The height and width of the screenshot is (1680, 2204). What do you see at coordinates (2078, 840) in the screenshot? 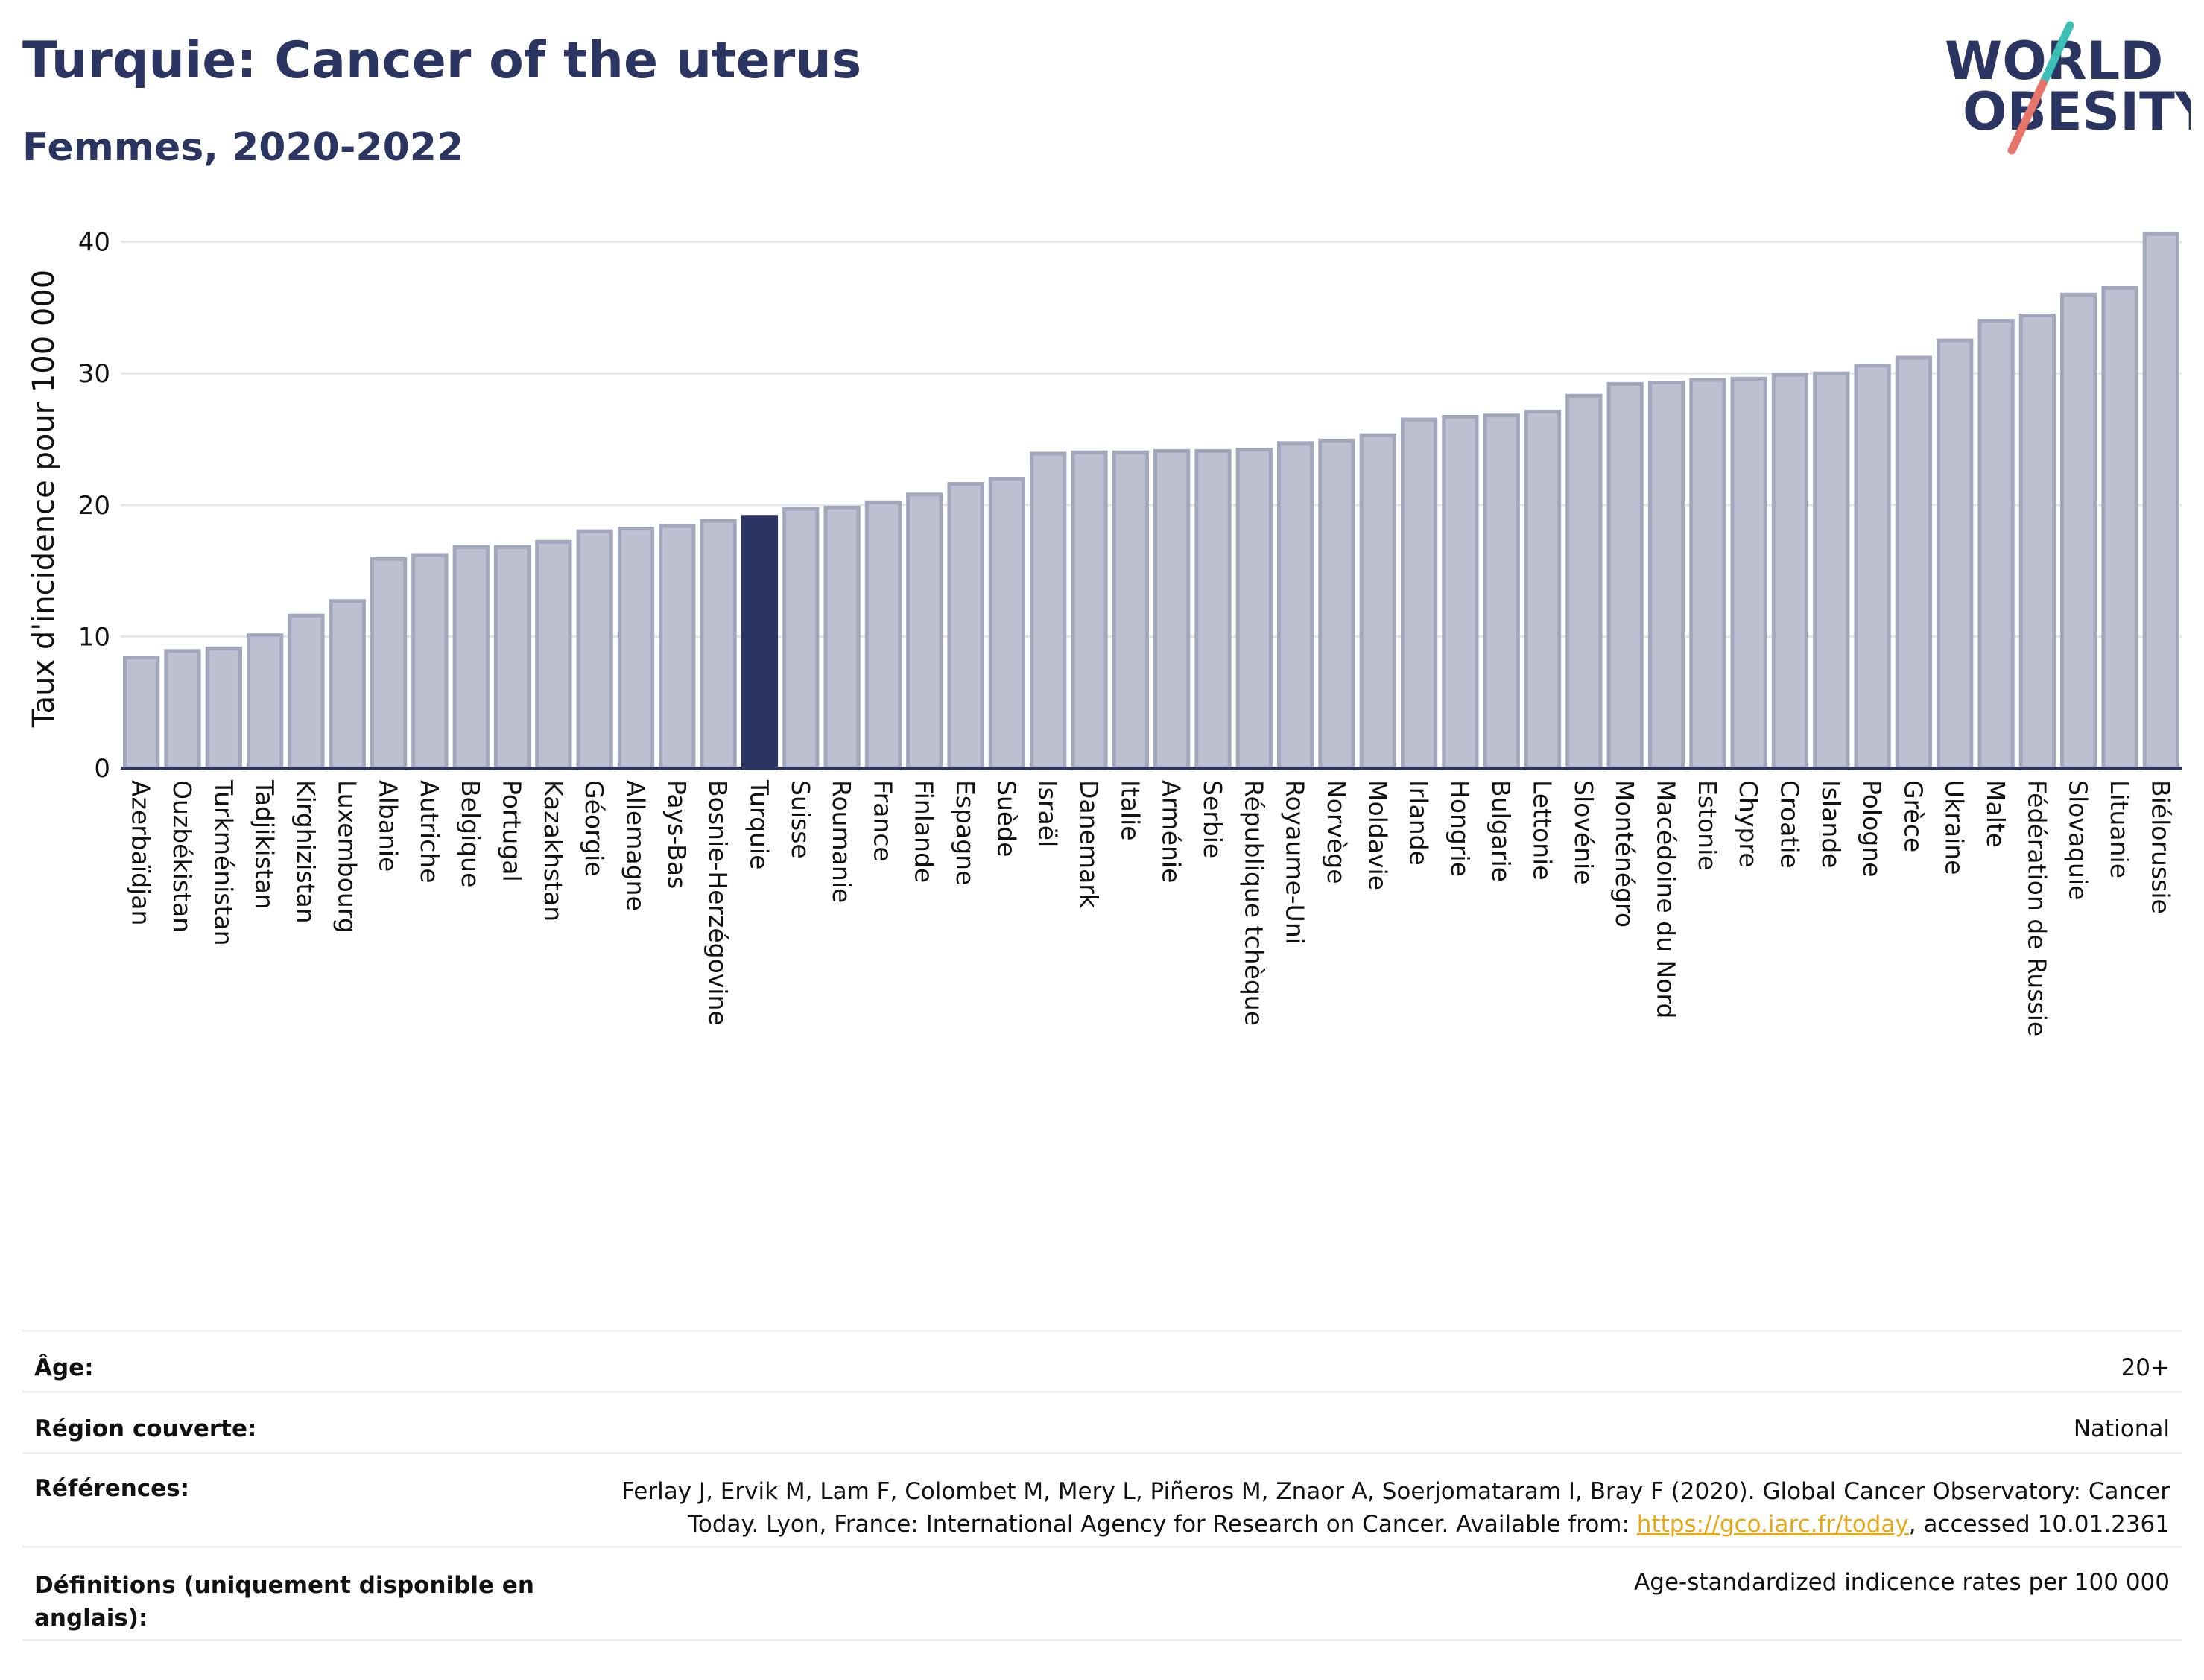
I see `x-tick-label: Slovaquie` at bounding box center [2078, 840].